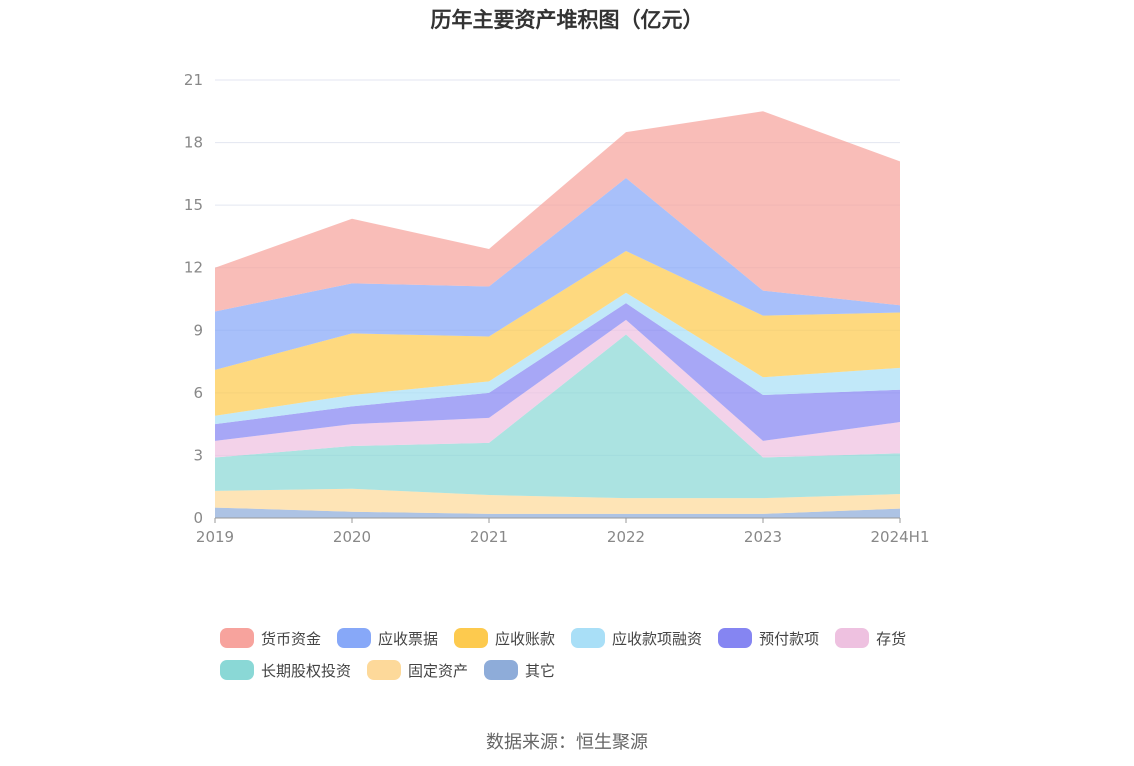 The width and height of the screenshot is (1134, 766). What do you see at coordinates (900, 537) in the screenshot?
I see `x-tick-label: 2024H1` at bounding box center [900, 537].